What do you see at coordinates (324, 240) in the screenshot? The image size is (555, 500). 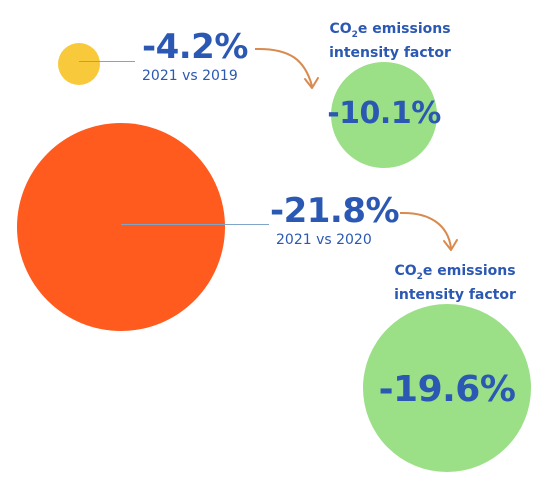 I see `change-2020-label: 2021 vs 2020` at bounding box center [324, 240].